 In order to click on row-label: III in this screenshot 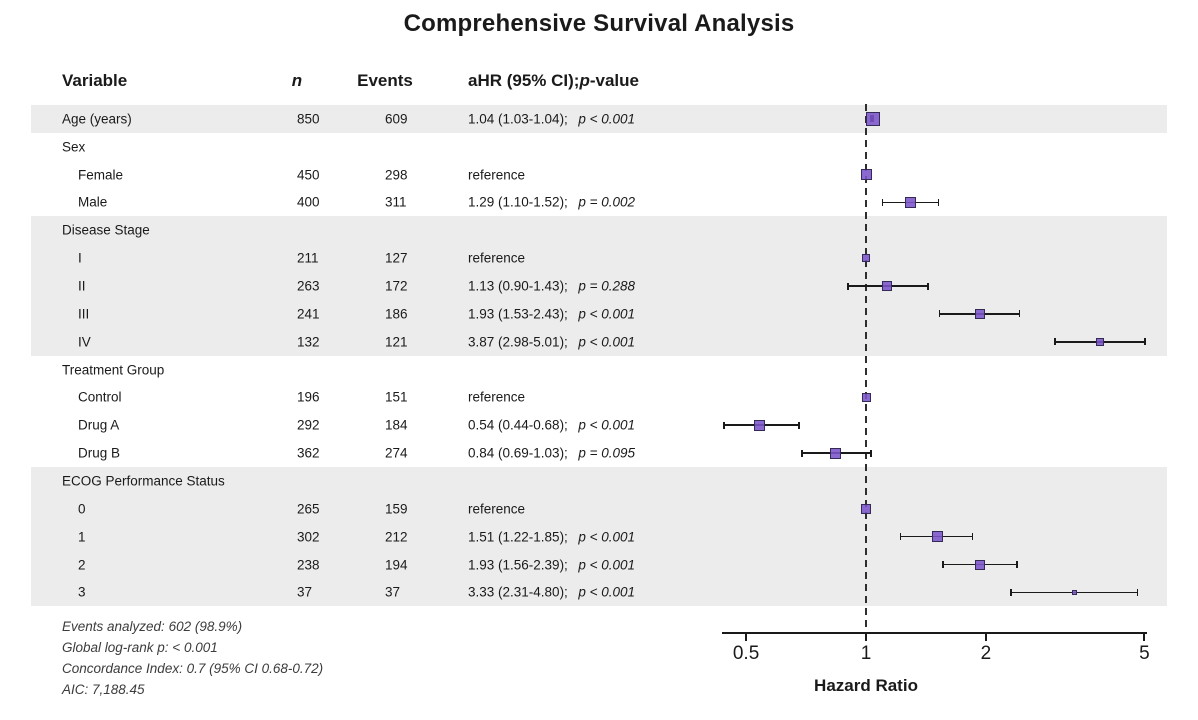, I will do `click(84, 314)`.